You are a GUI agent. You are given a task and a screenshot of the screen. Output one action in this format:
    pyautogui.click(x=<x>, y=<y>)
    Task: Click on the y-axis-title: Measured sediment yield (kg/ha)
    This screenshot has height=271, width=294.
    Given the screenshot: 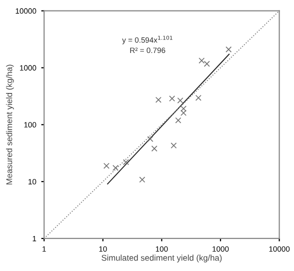 What is the action you would take?
    pyautogui.click(x=10, y=124)
    